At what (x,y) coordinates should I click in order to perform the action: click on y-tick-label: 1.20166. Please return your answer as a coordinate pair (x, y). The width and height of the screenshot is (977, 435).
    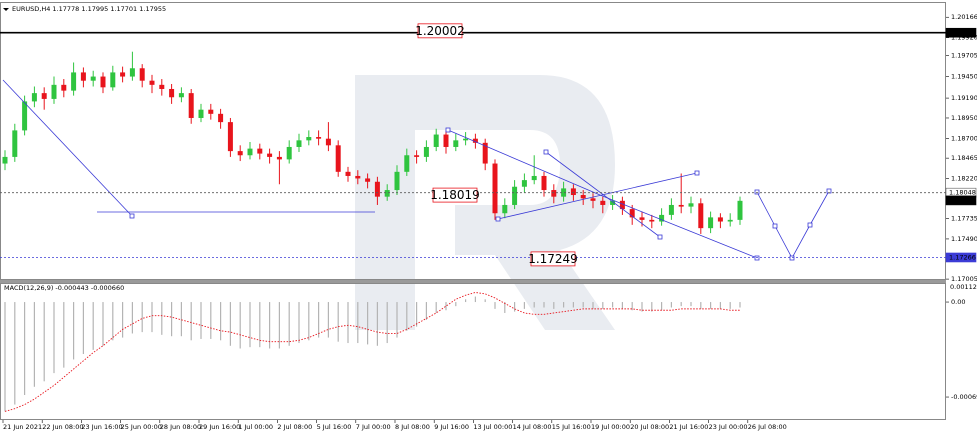
    Looking at the image, I should click on (964, 17).